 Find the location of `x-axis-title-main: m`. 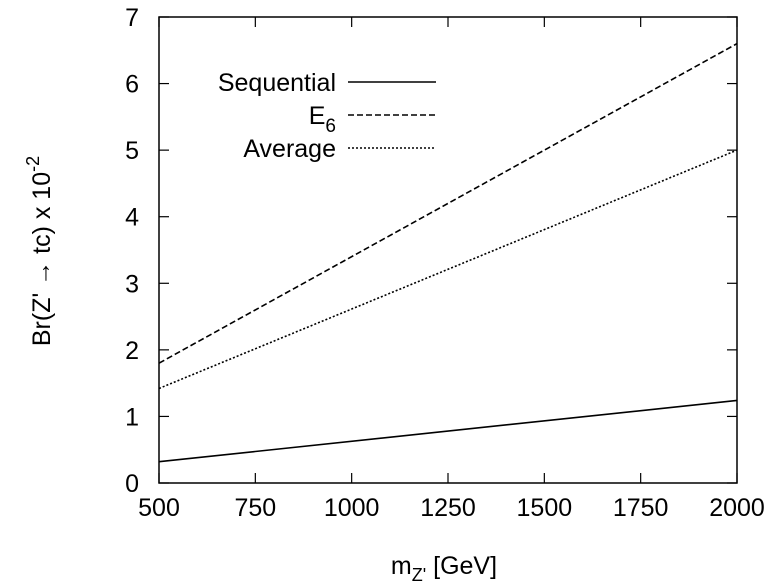

x-axis-title-main: m is located at coordinates (401, 566).